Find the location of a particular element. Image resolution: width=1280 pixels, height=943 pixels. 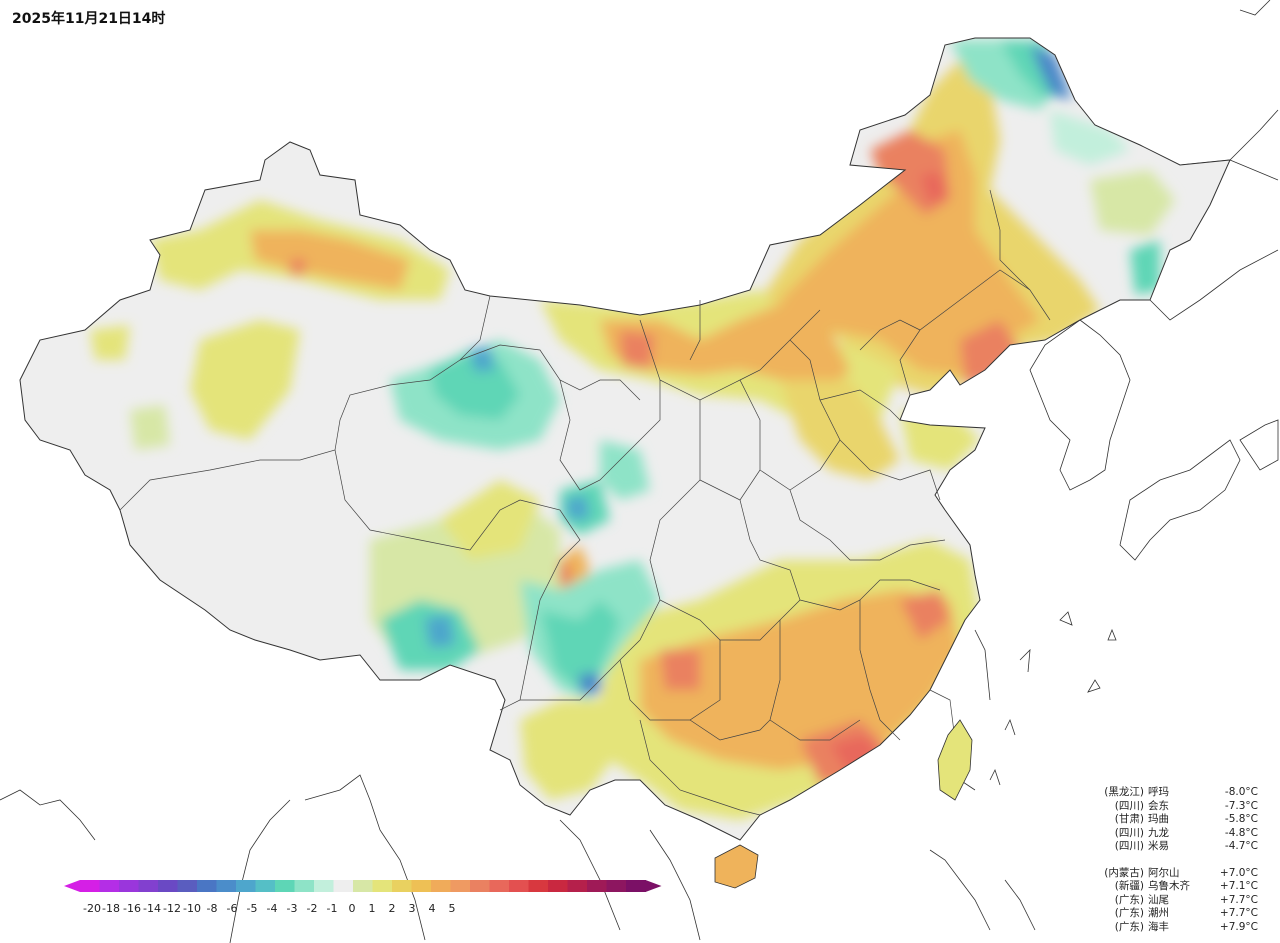

legend-label: 1 is located at coordinates (372, 908).